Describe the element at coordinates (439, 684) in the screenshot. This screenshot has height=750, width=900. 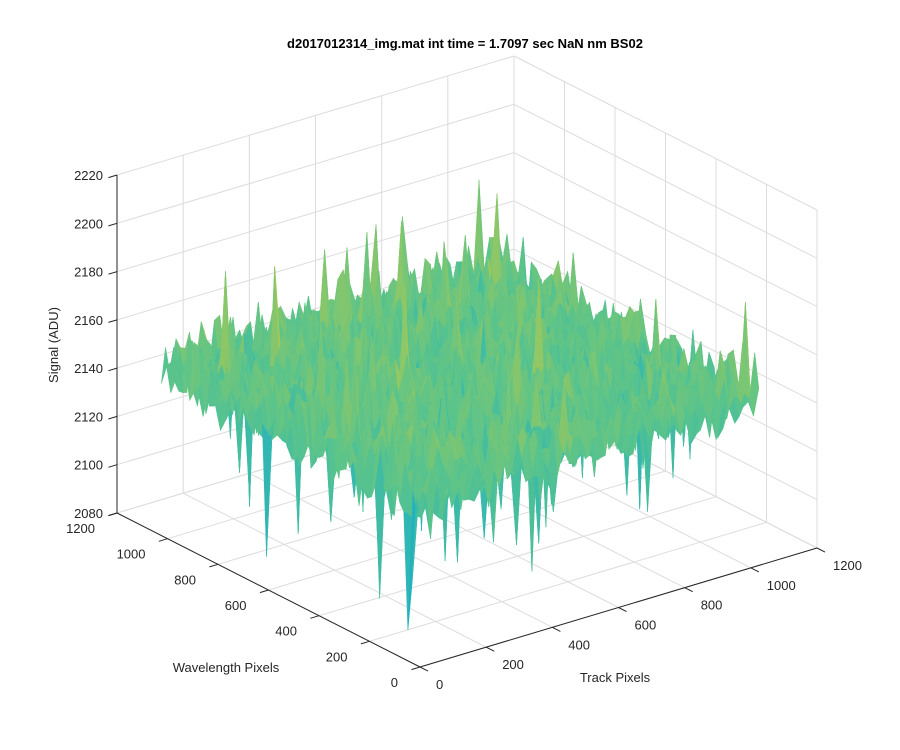
I see `x-tick-label: 0` at that location.